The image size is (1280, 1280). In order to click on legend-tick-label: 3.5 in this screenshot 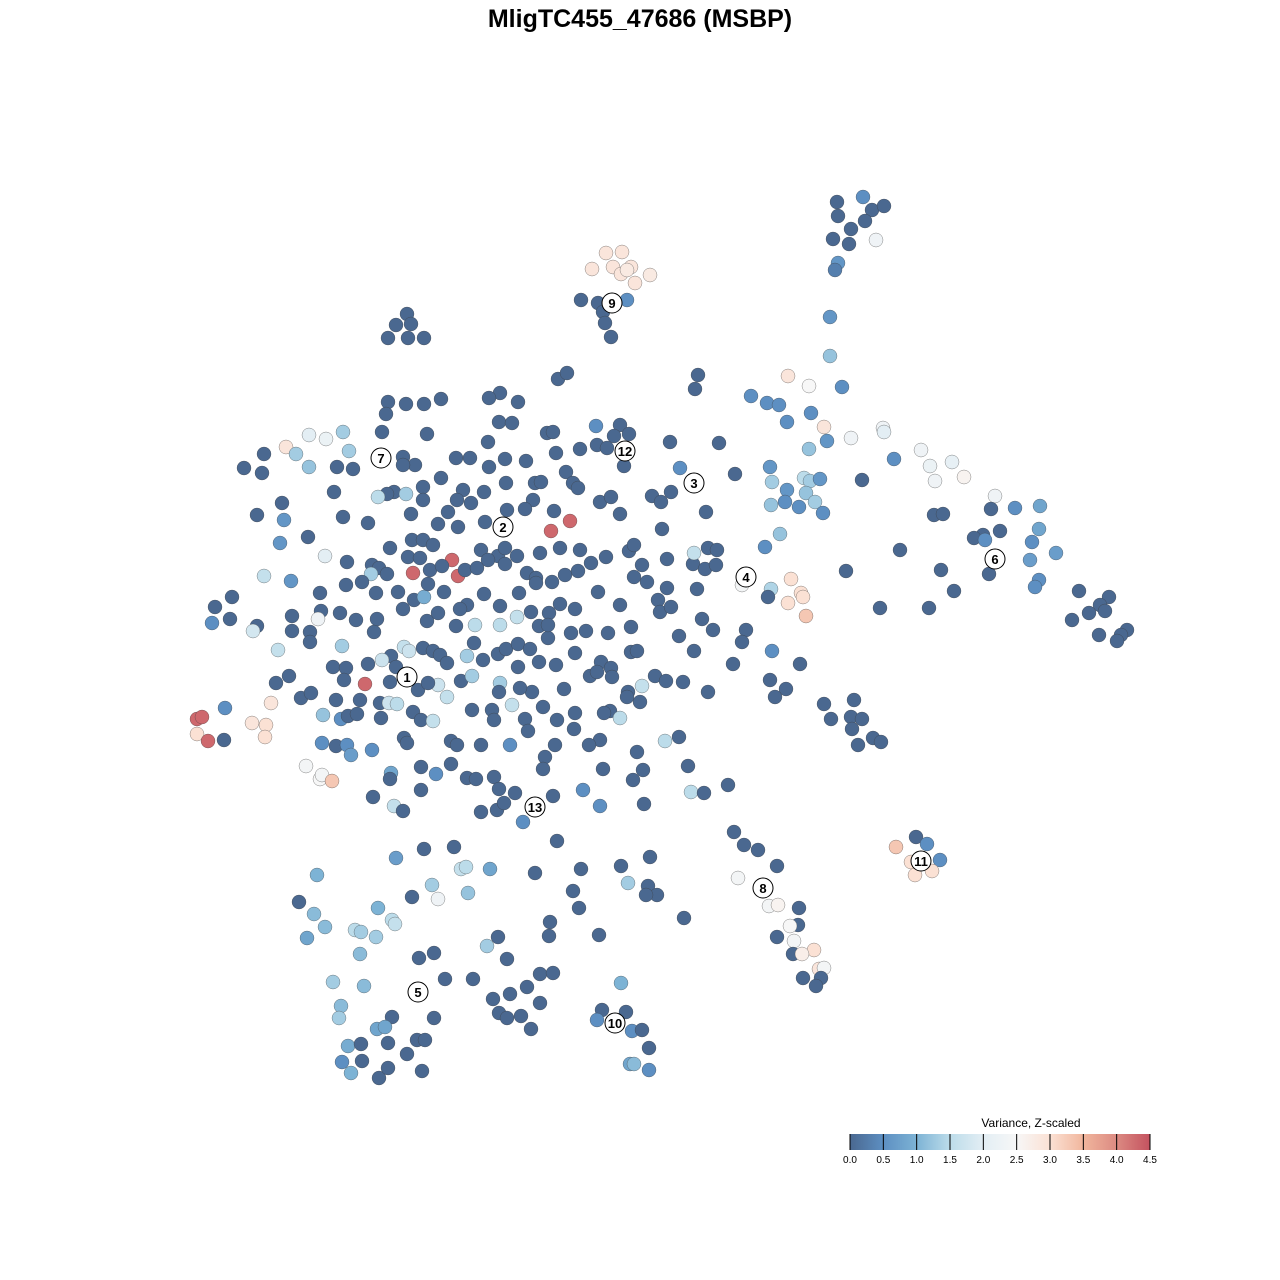, I will do `click(1083, 1160)`.